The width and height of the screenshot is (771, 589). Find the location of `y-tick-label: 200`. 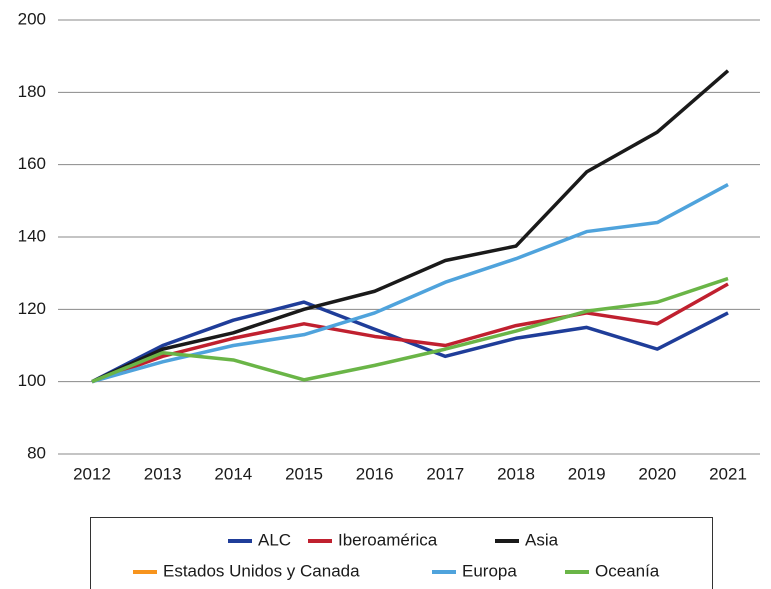

y-tick-label: 200 is located at coordinates (32, 18).